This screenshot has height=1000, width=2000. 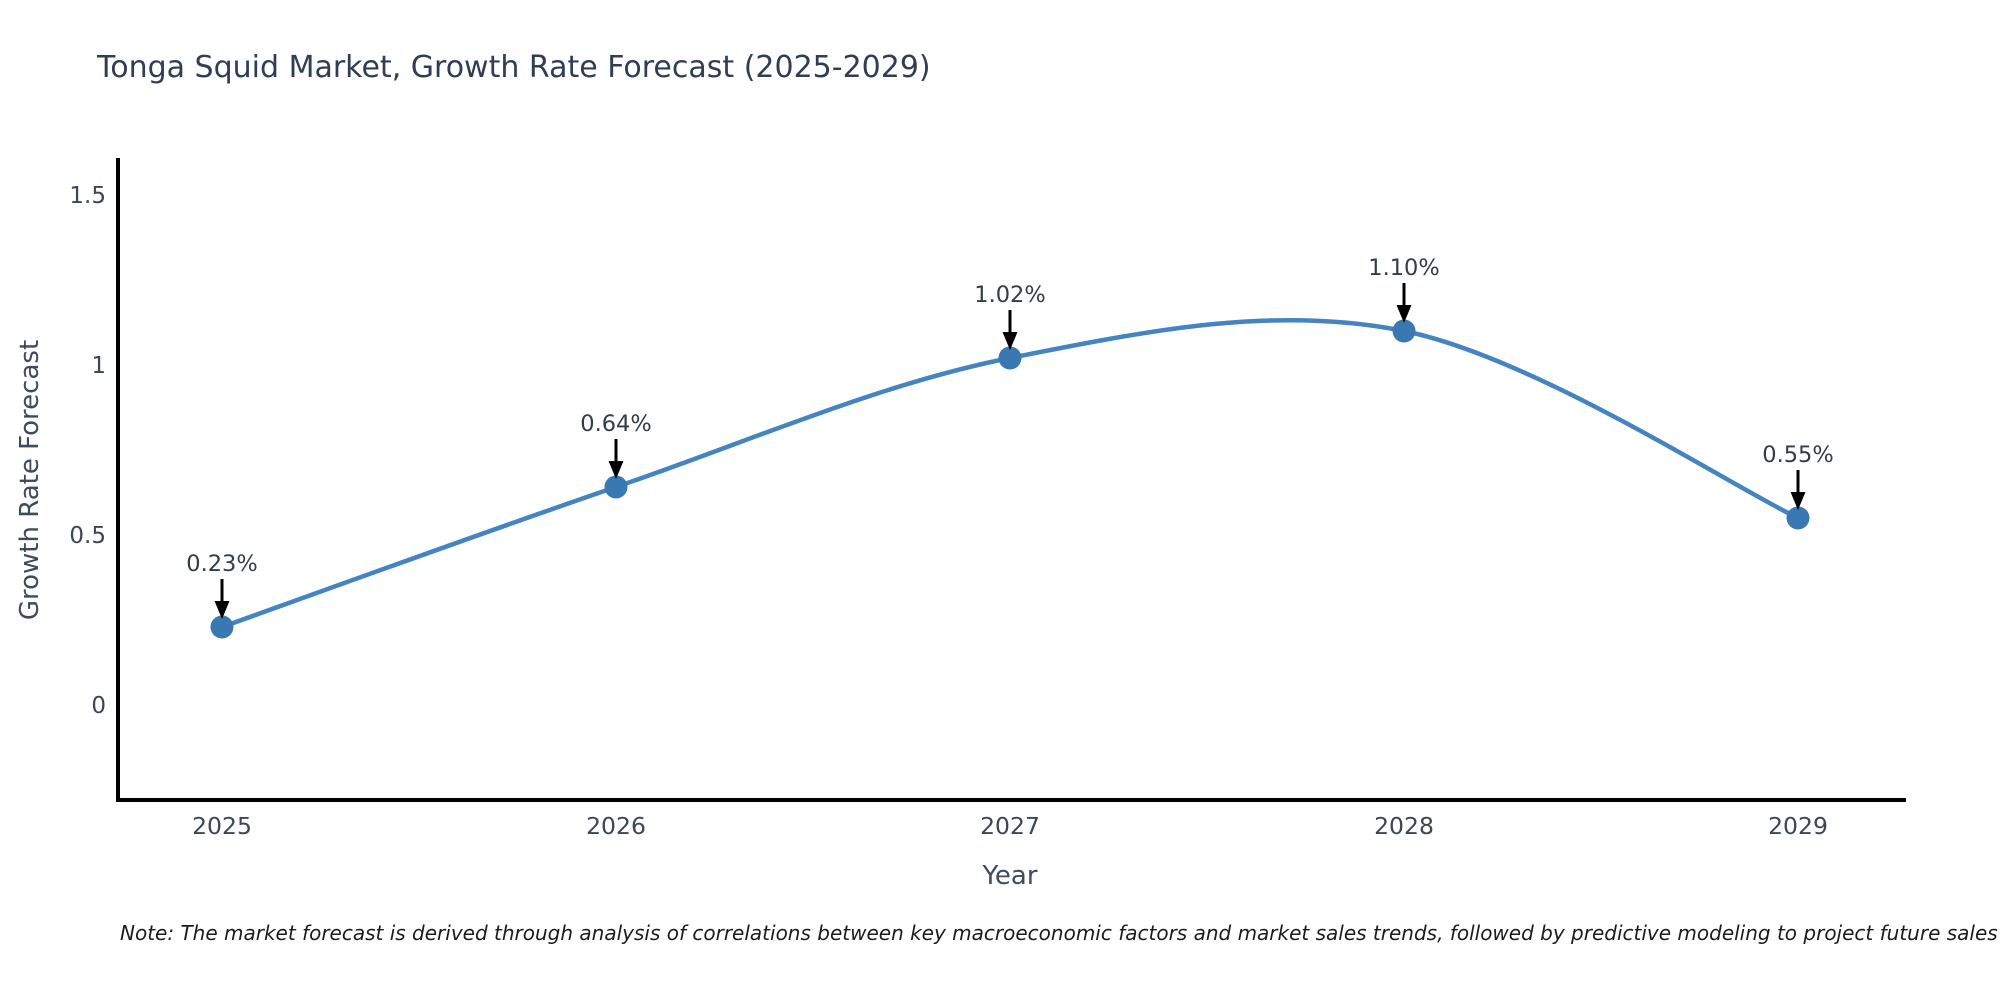 What do you see at coordinates (1403, 268) in the screenshot?
I see `annotation-label: 1.10%` at bounding box center [1403, 268].